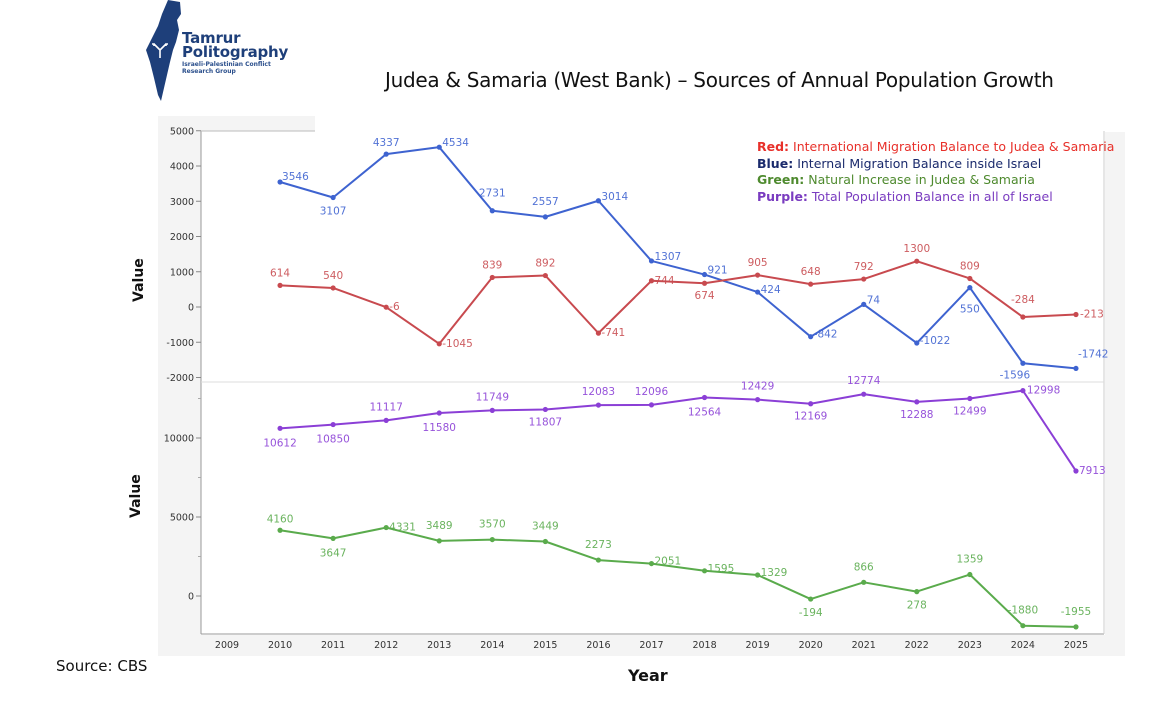 This screenshot has height=714, width=1158. What do you see at coordinates (704, 645) in the screenshot?
I see `x-tick-label: 2018` at bounding box center [704, 645].